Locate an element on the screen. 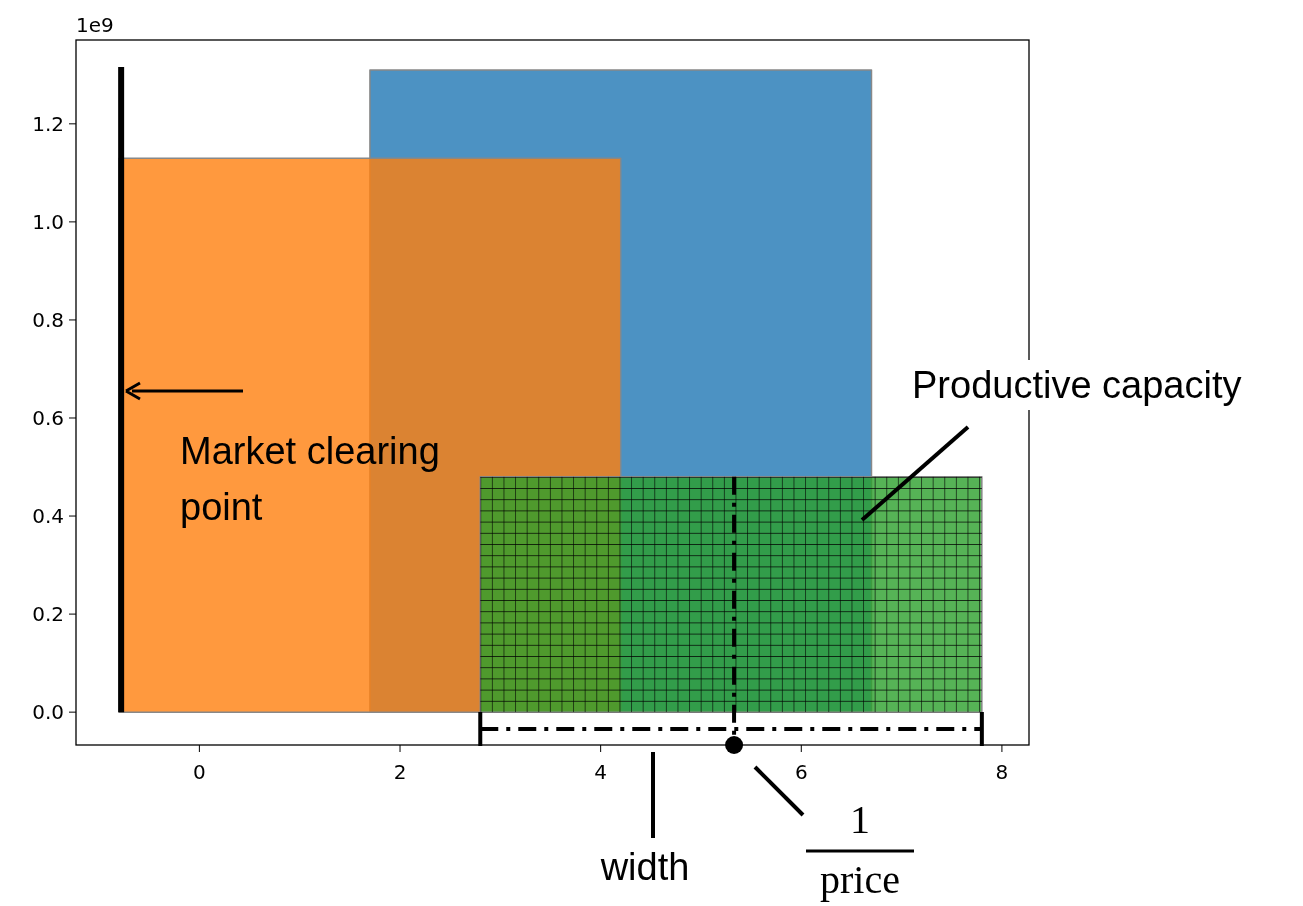 The height and width of the screenshot is (906, 1303). x-tick-label: 2 is located at coordinates (400, 772).